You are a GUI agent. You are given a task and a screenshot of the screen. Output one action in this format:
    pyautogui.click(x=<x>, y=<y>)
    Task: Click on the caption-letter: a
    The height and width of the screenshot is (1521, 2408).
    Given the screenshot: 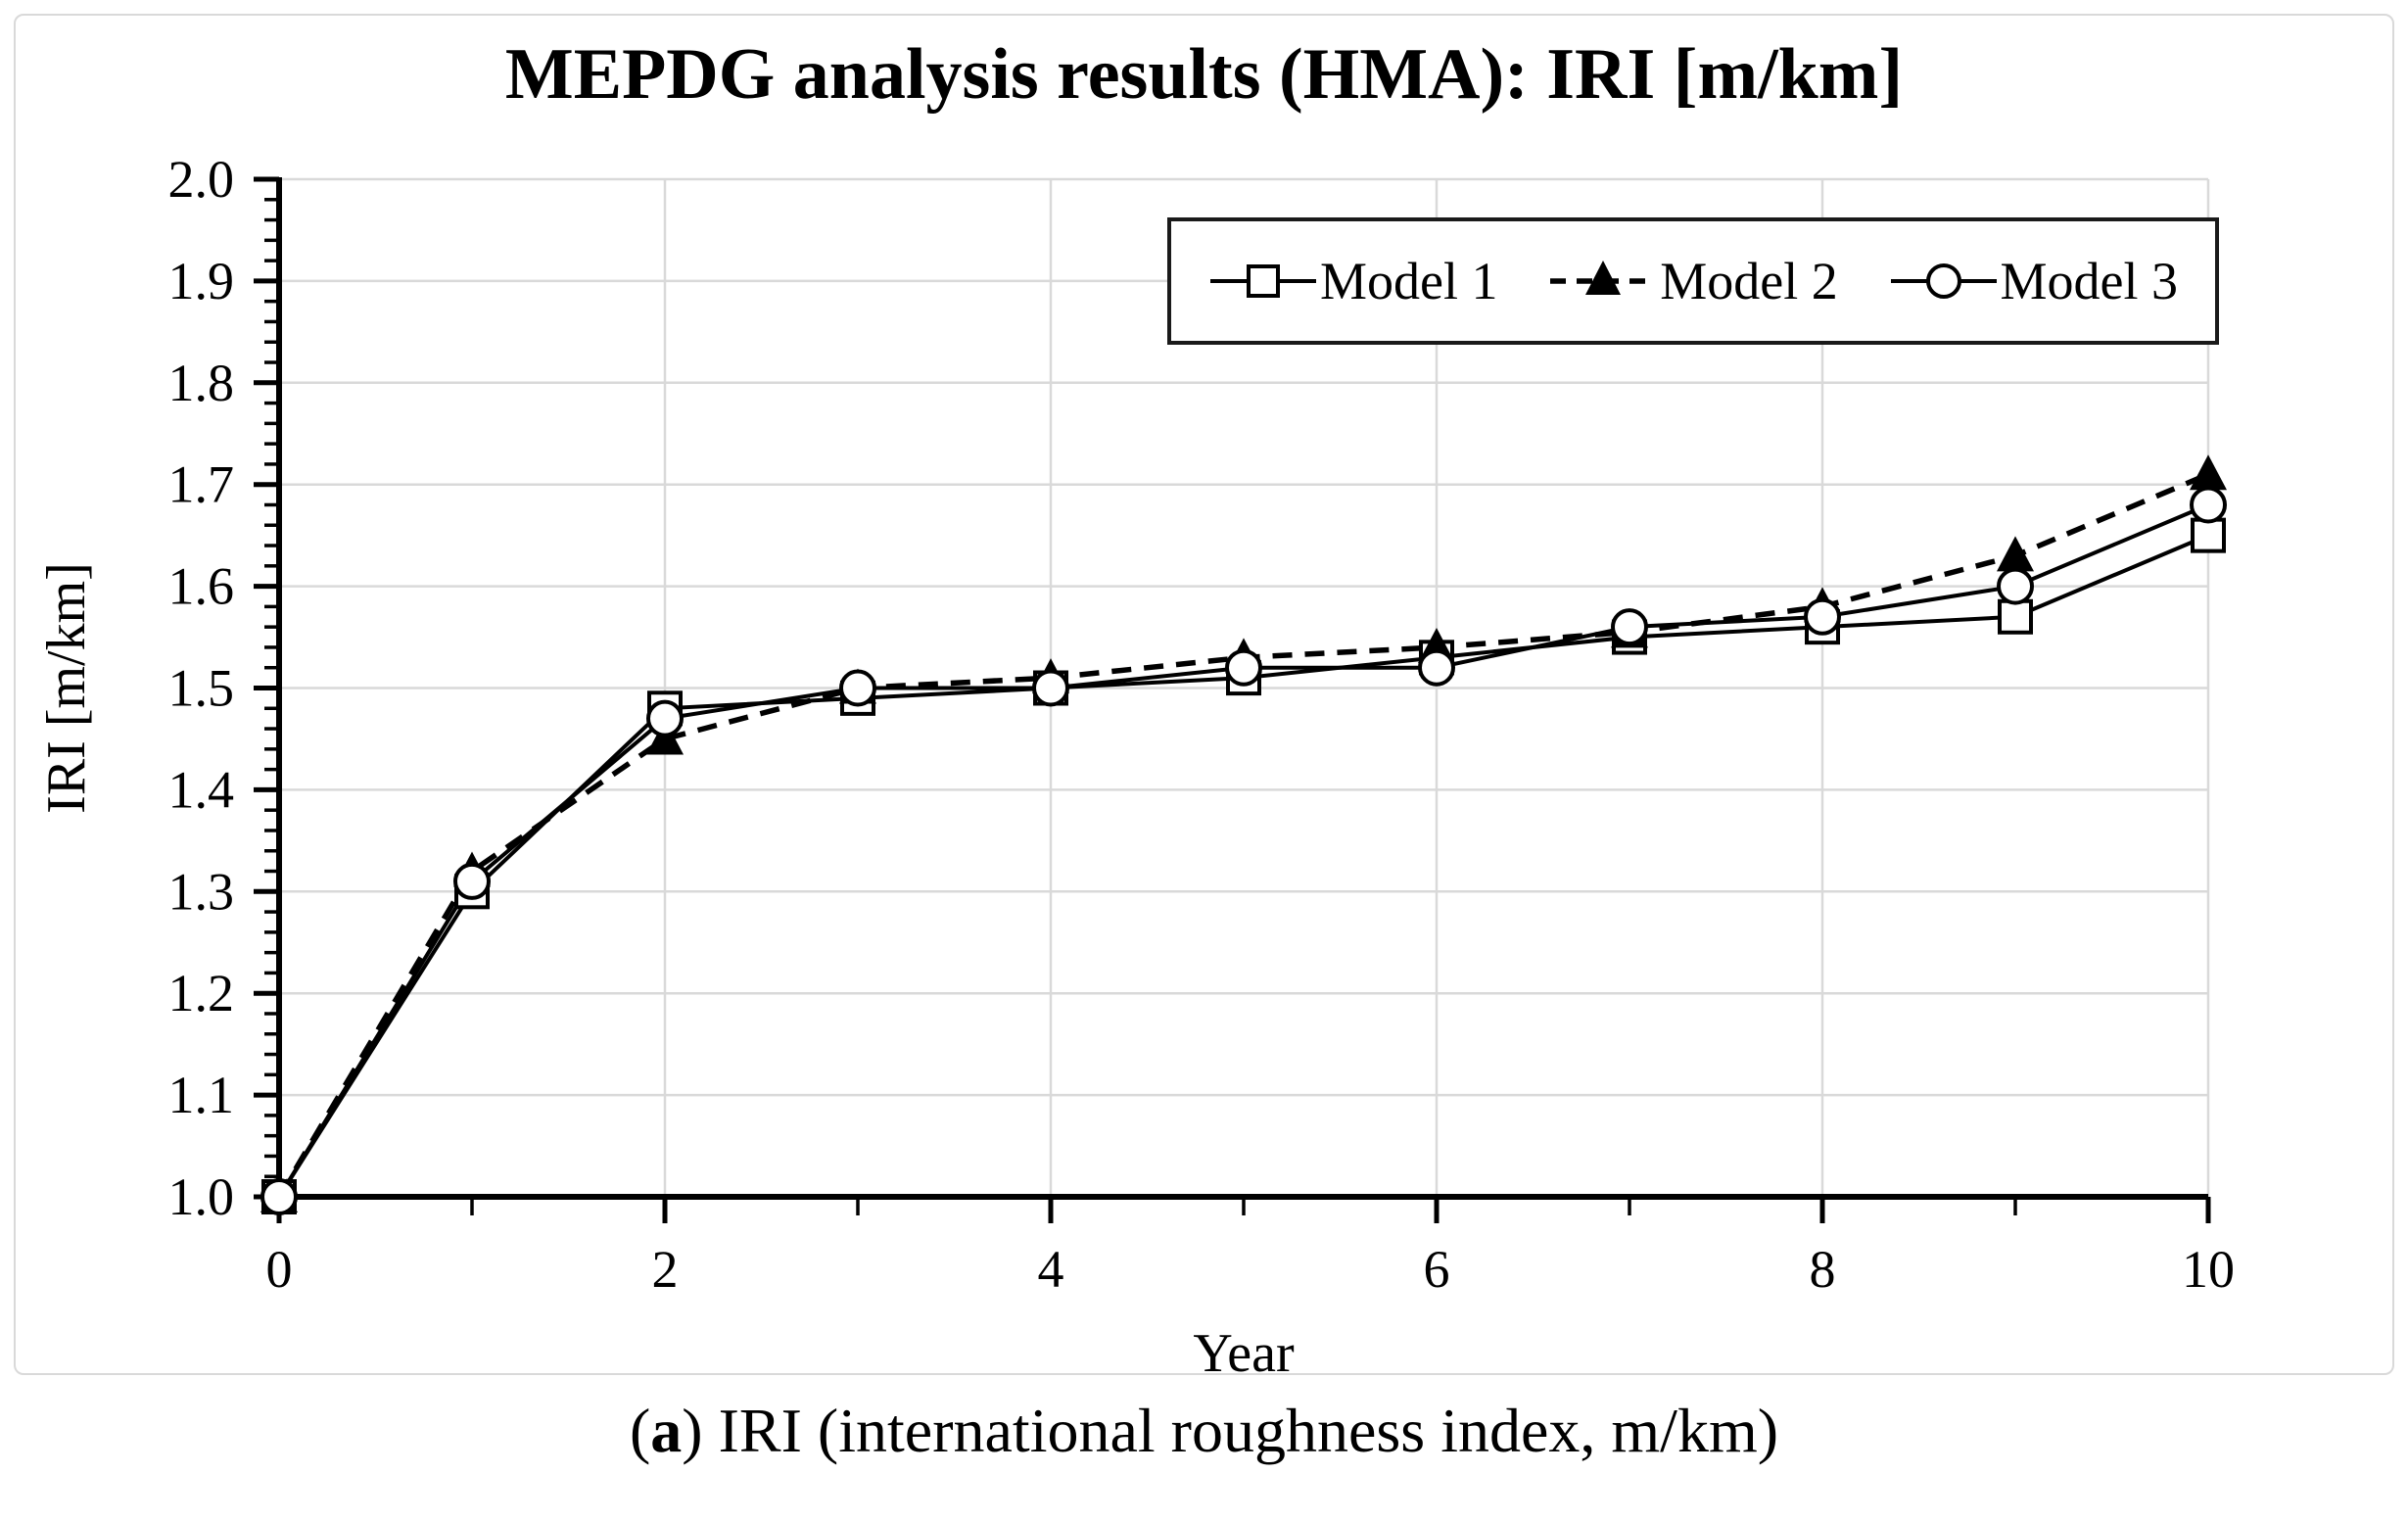 What is the action you would take?
    pyautogui.click(x=666, y=1430)
    